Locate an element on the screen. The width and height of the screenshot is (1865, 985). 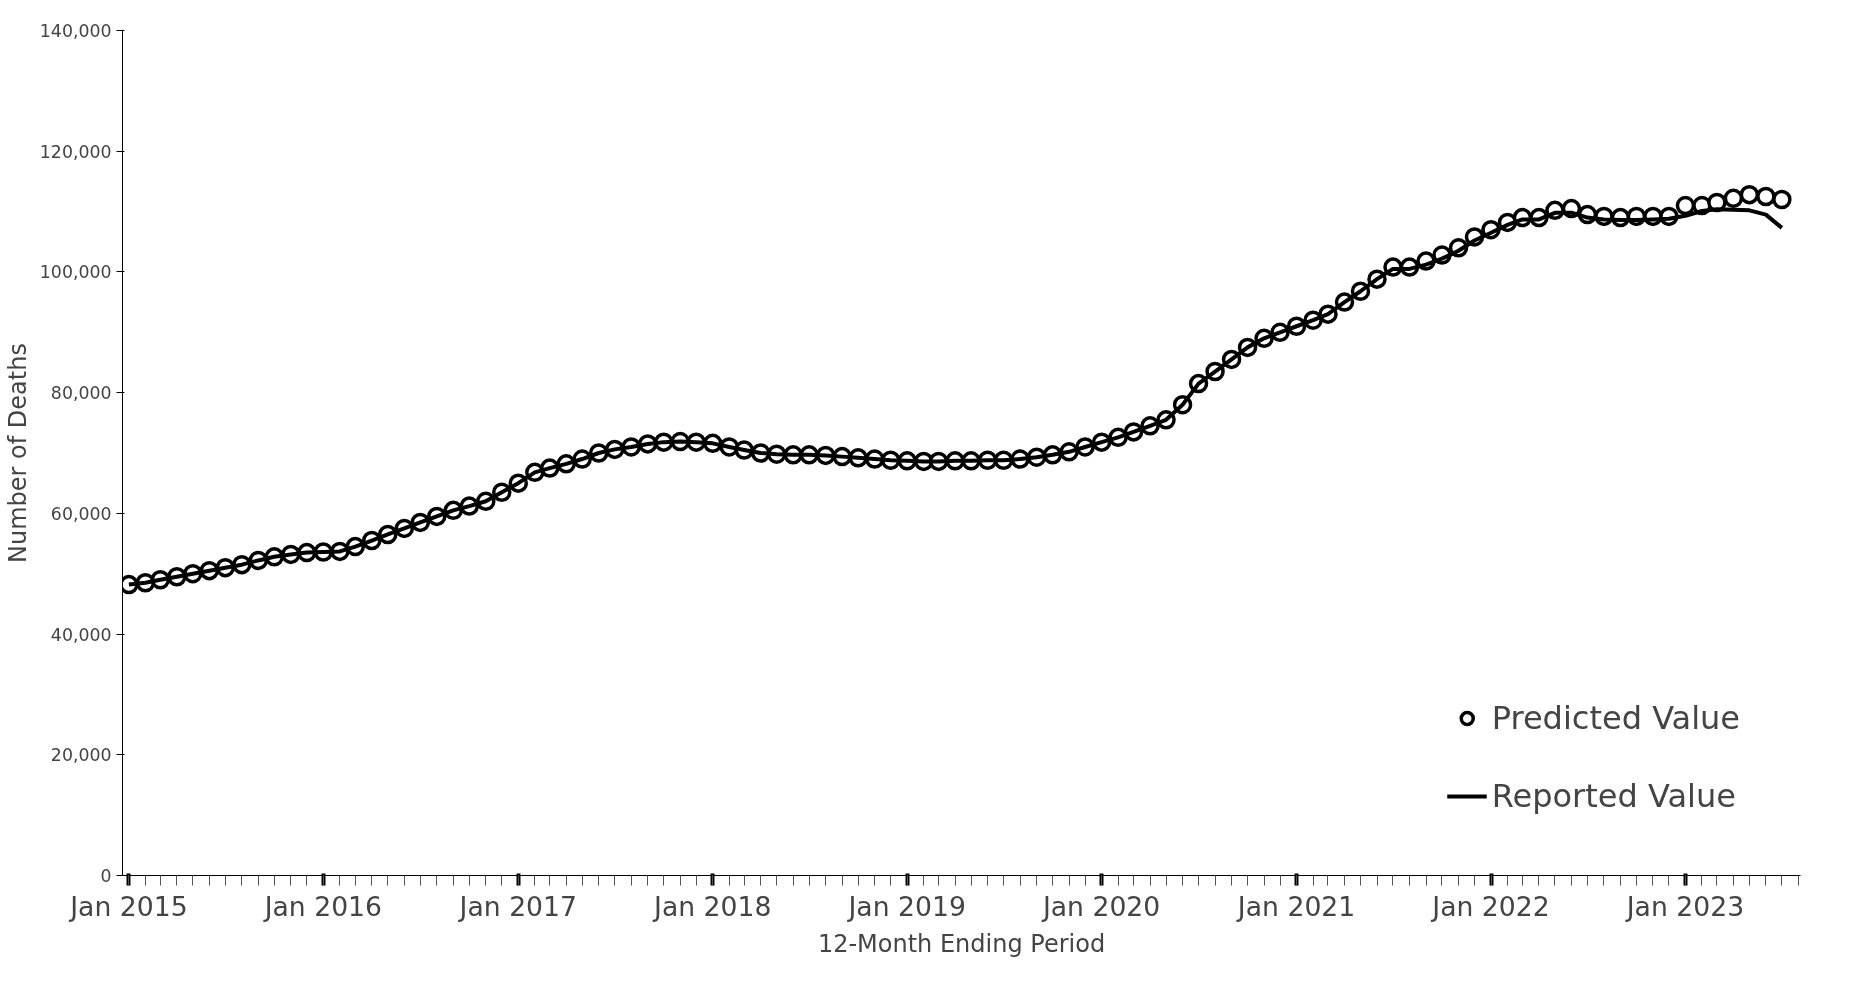
x-axis-title: 12-Month Ending Period is located at coordinates (961, 943).